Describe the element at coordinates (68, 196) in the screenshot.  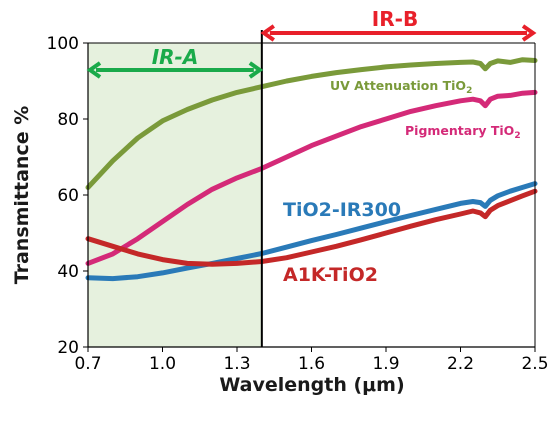
I see `y-tick-label: 60` at that location.